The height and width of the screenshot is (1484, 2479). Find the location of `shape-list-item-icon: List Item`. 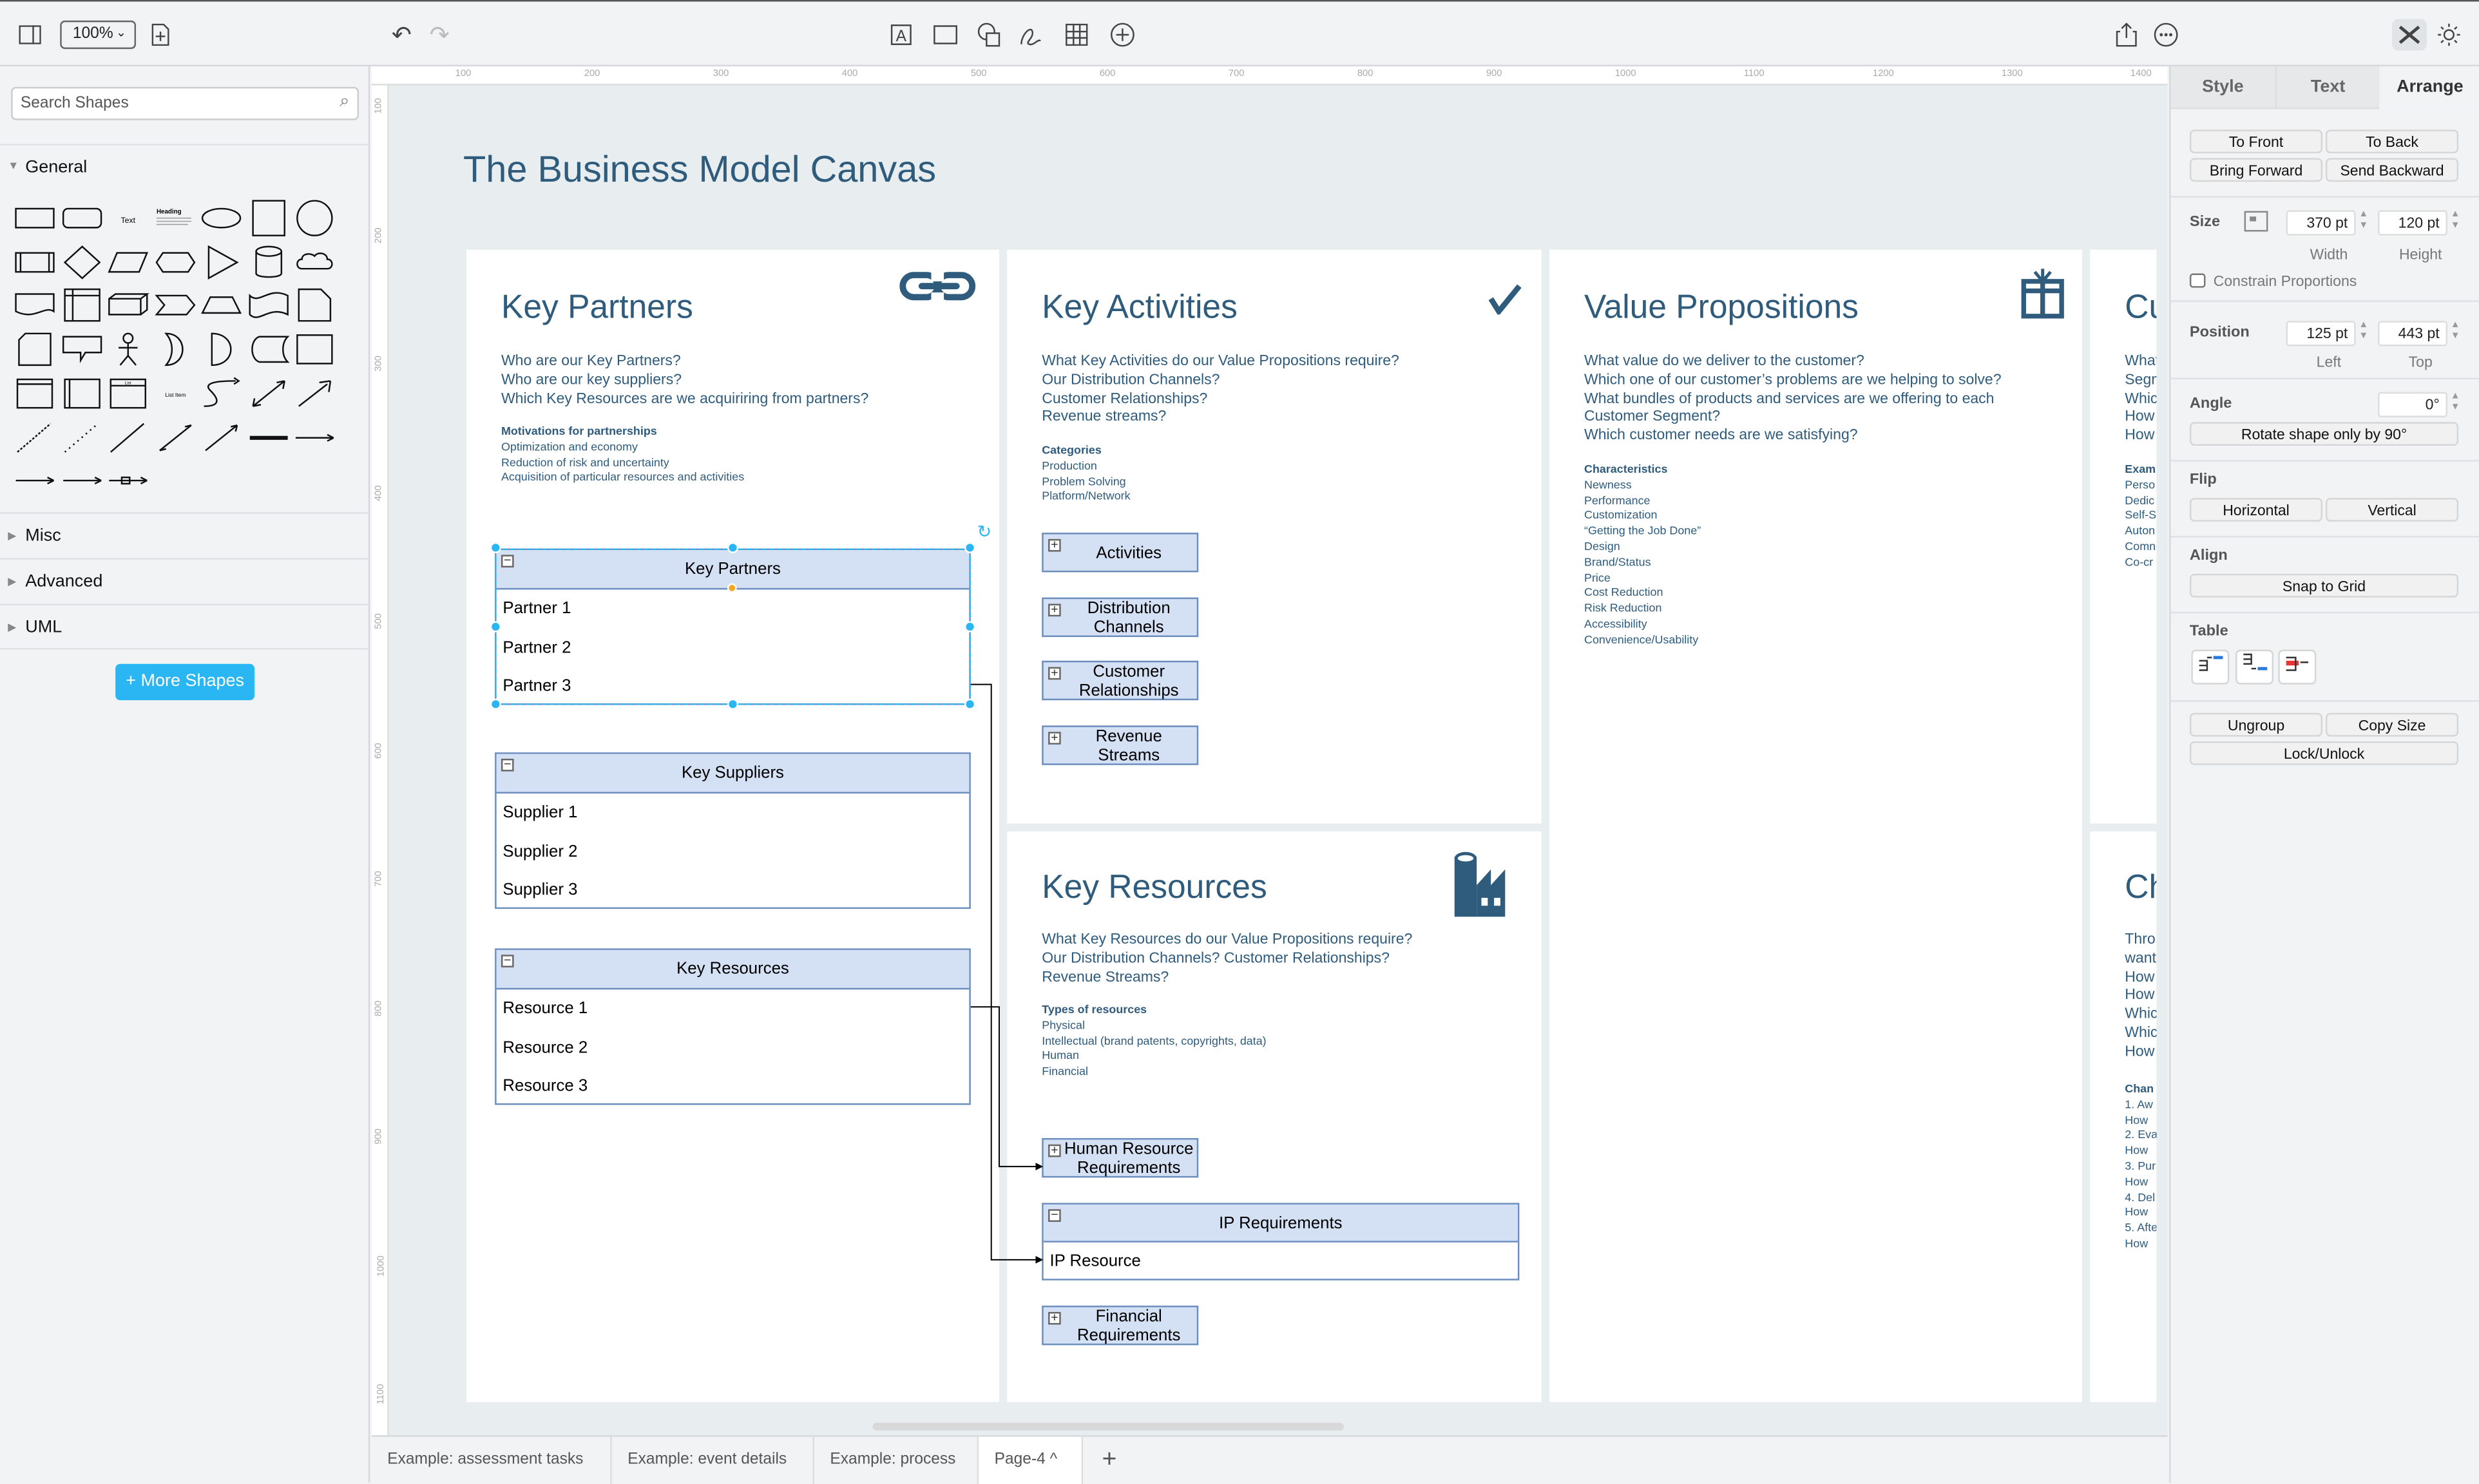

shape-list-item-icon: List Item is located at coordinates (175, 393).